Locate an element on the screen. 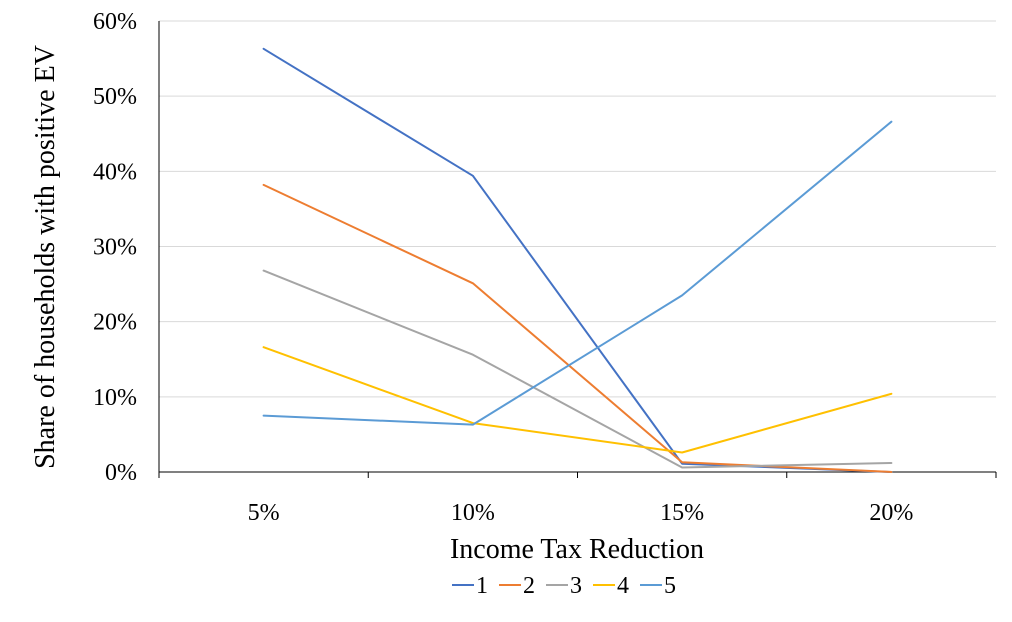  y-tick-label: 40% is located at coordinates (115, 172).